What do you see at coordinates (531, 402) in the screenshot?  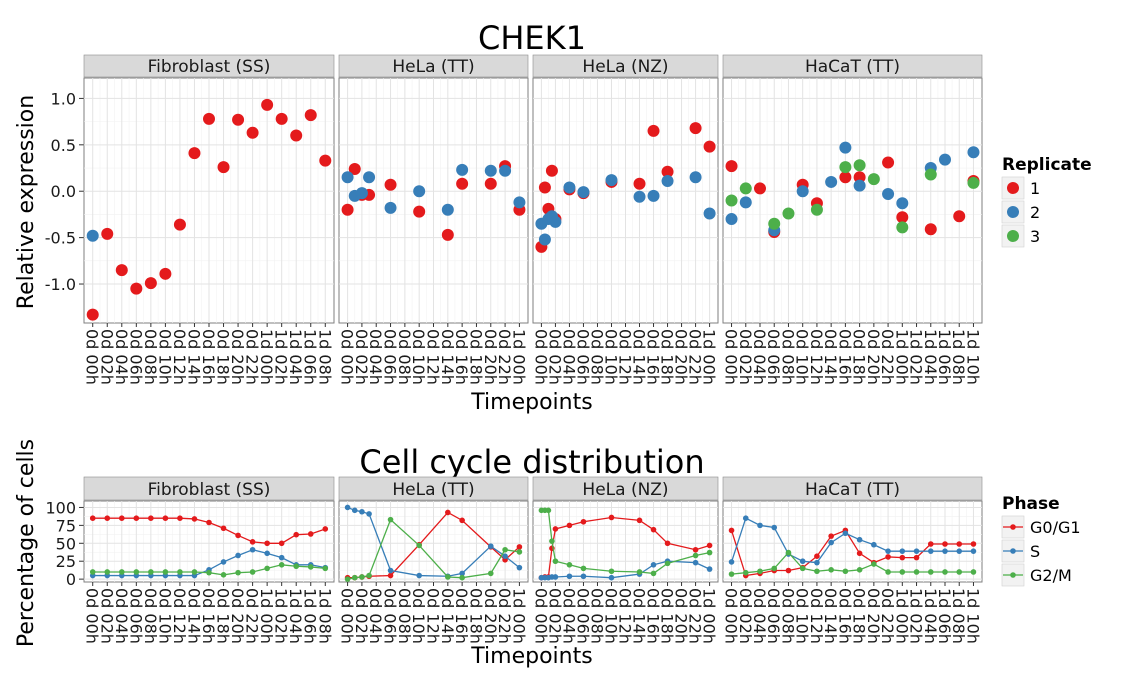 I see `top-xlabel: Timepoints` at bounding box center [531, 402].